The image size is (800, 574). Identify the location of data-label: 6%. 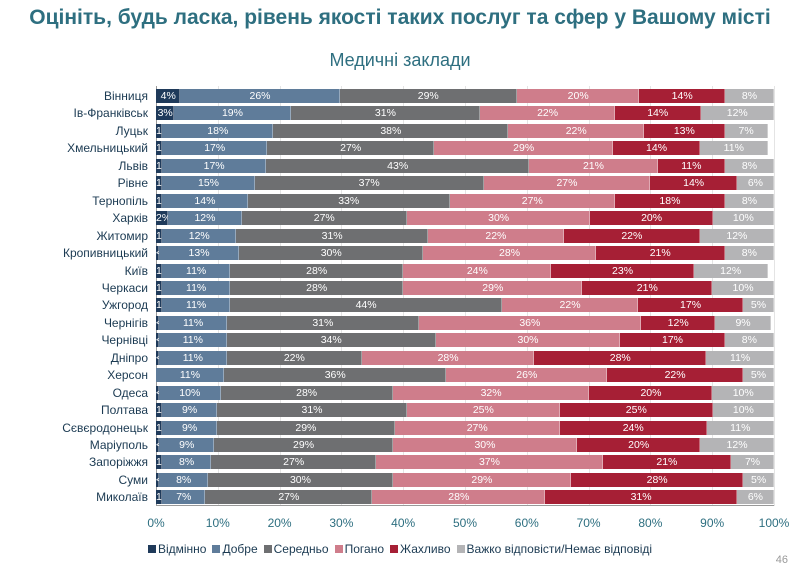
(755, 183).